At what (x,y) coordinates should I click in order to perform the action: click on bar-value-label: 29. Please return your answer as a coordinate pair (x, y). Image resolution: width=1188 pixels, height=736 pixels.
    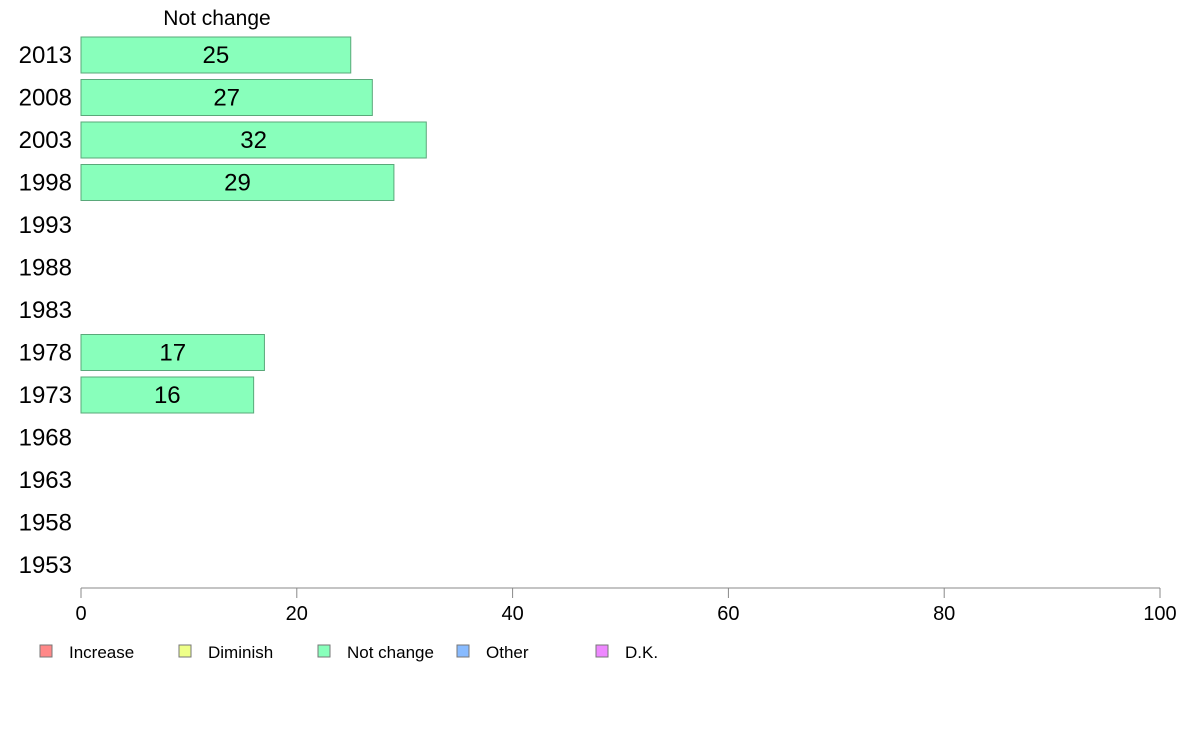
    Looking at the image, I should click on (237, 183).